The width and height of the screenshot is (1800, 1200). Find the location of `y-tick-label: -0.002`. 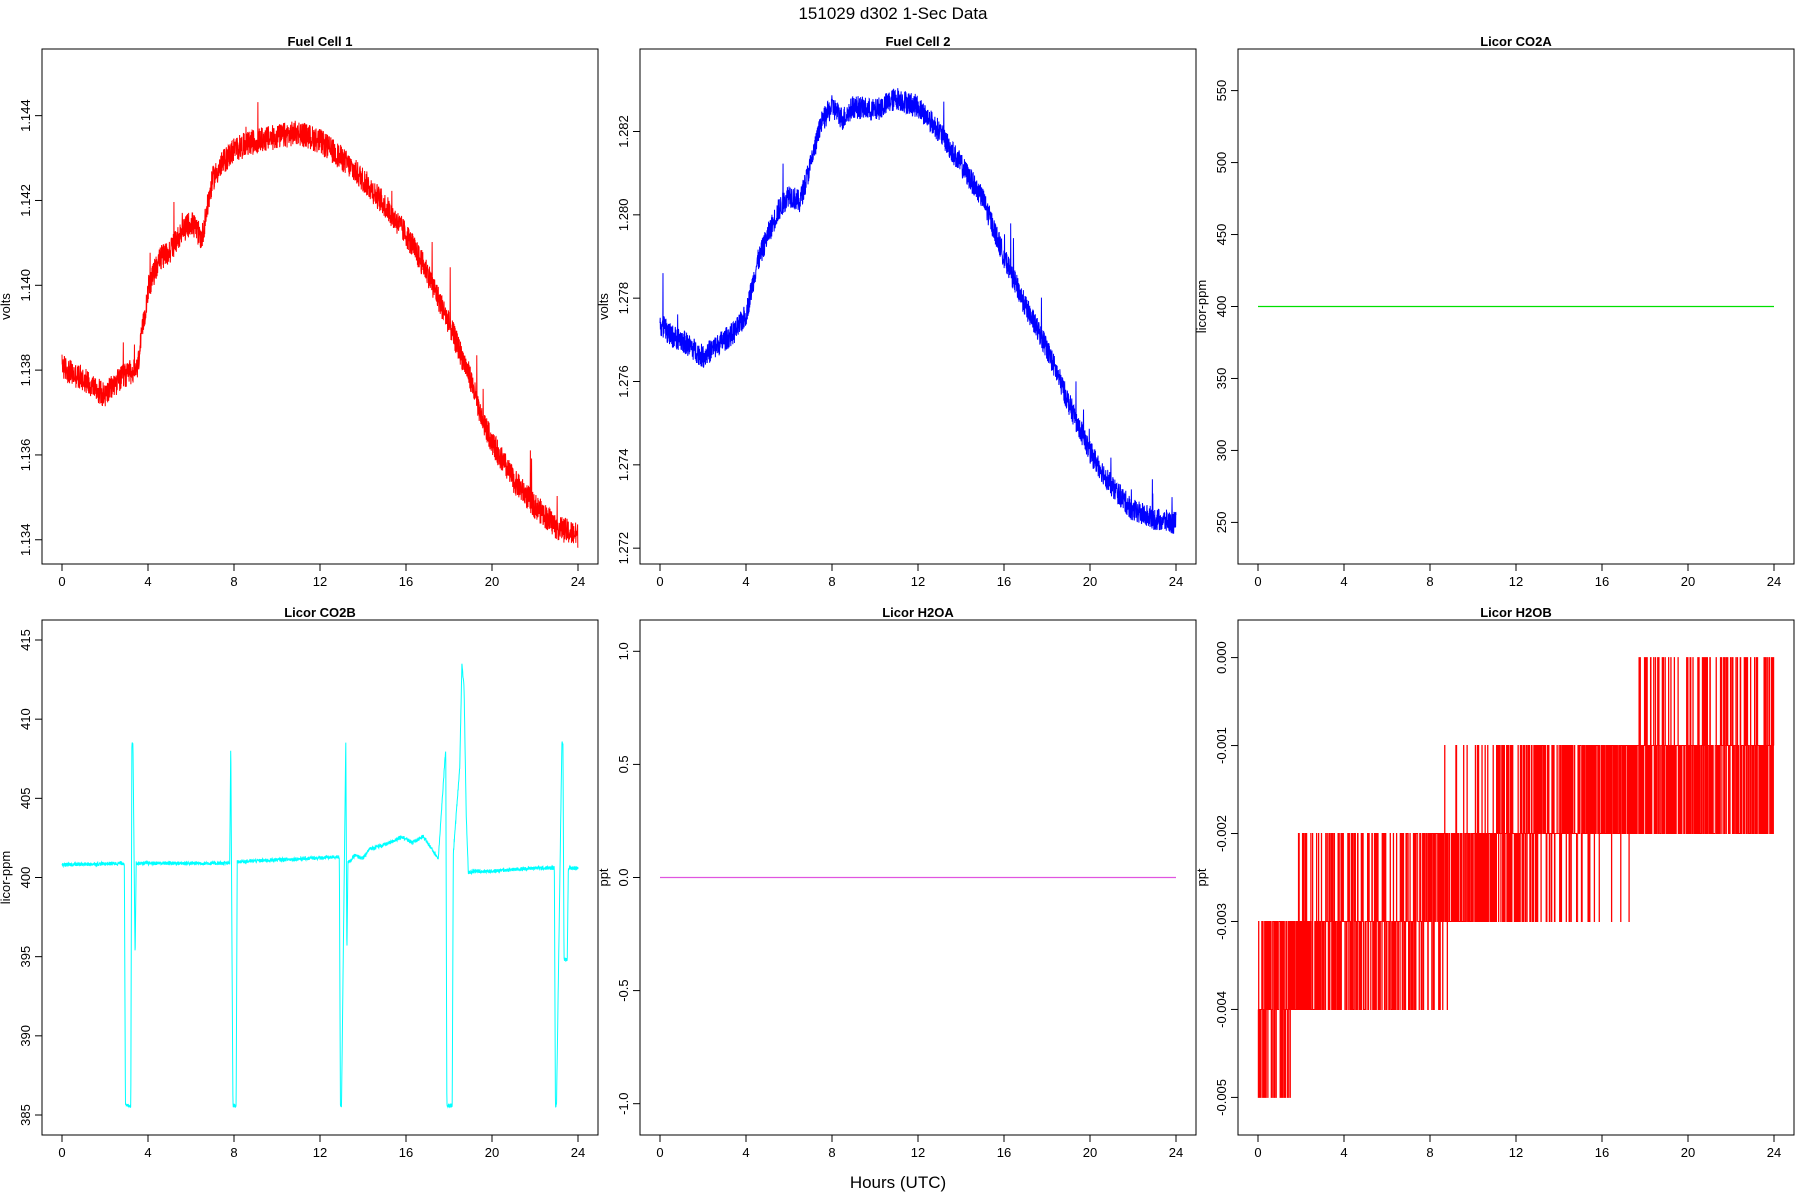

y-tick-label: -0.002 is located at coordinates (1221, 833).